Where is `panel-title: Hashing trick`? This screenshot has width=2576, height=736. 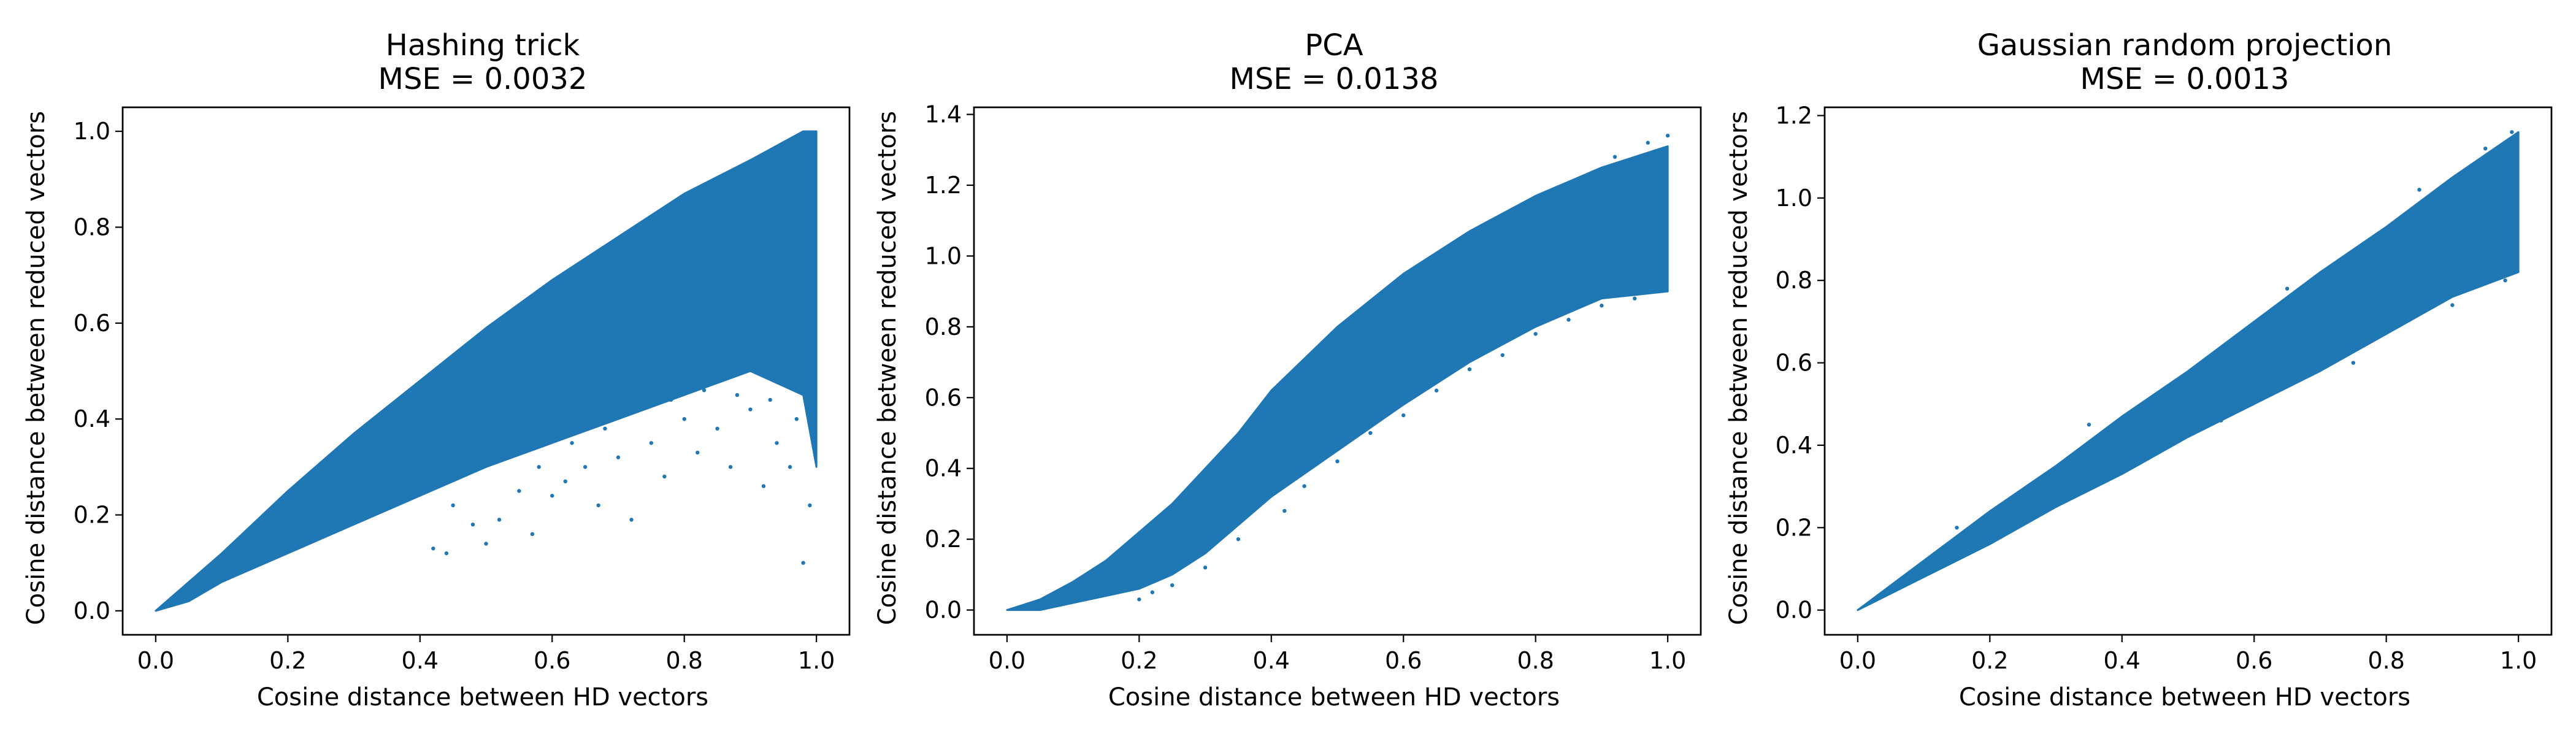
panel-title: Hashing trick is located at coordinates (483, 45).